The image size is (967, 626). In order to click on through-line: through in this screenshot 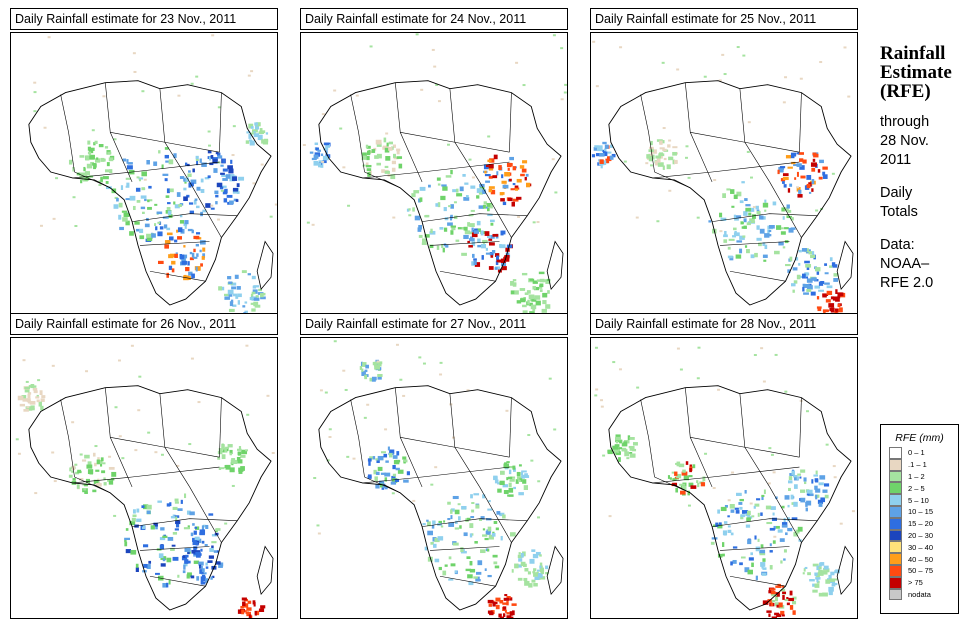, I will do `click(905, 122)`.